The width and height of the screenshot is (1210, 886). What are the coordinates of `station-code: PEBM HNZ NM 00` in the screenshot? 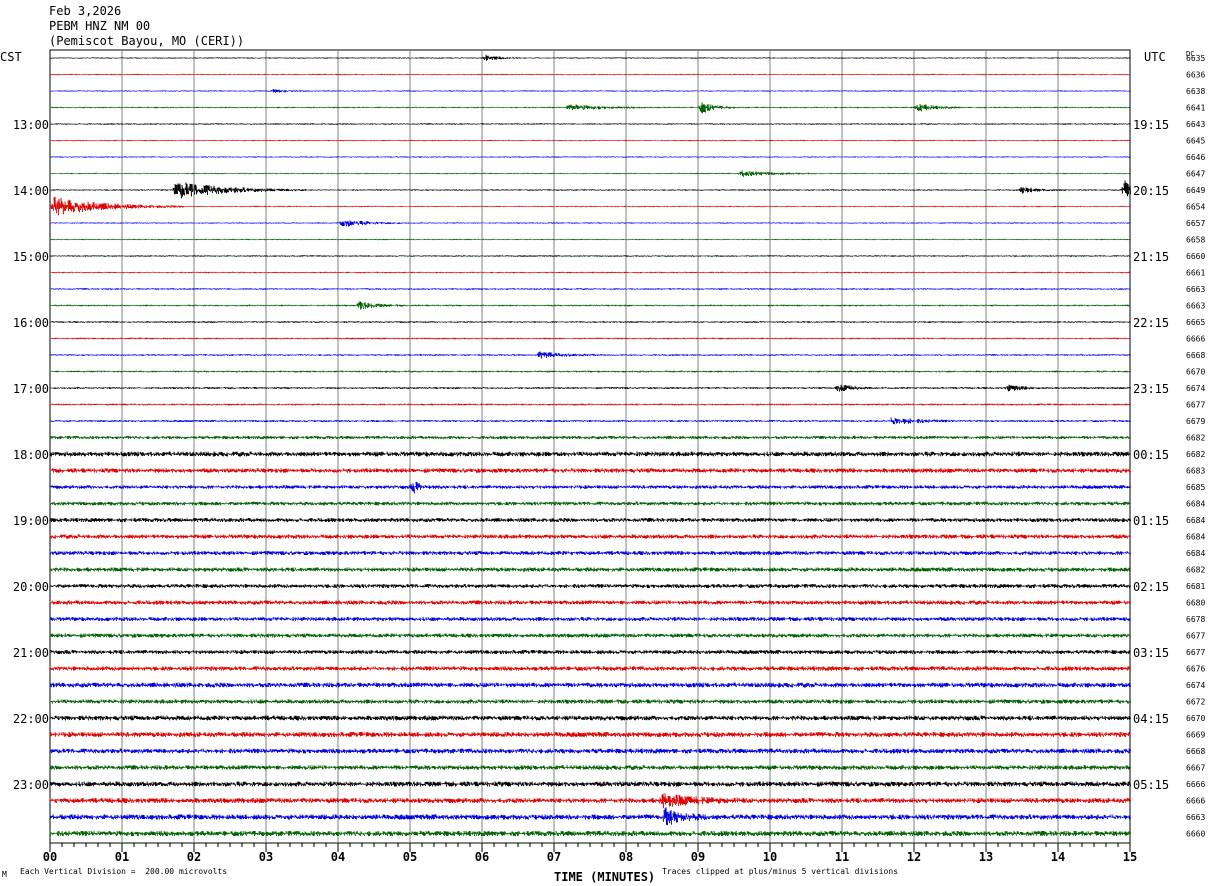 It's located at (100, 26).